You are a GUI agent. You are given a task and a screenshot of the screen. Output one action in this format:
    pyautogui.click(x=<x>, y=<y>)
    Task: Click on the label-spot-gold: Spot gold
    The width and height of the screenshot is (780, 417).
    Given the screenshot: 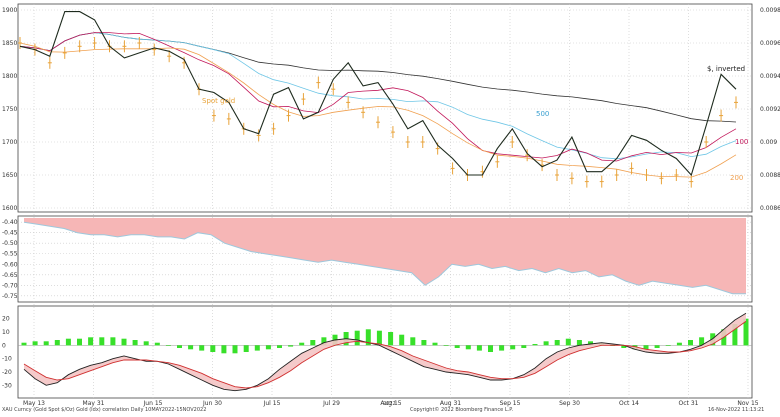 What is the action you would take?
    pyautogui.click(x=218, y=101)
    